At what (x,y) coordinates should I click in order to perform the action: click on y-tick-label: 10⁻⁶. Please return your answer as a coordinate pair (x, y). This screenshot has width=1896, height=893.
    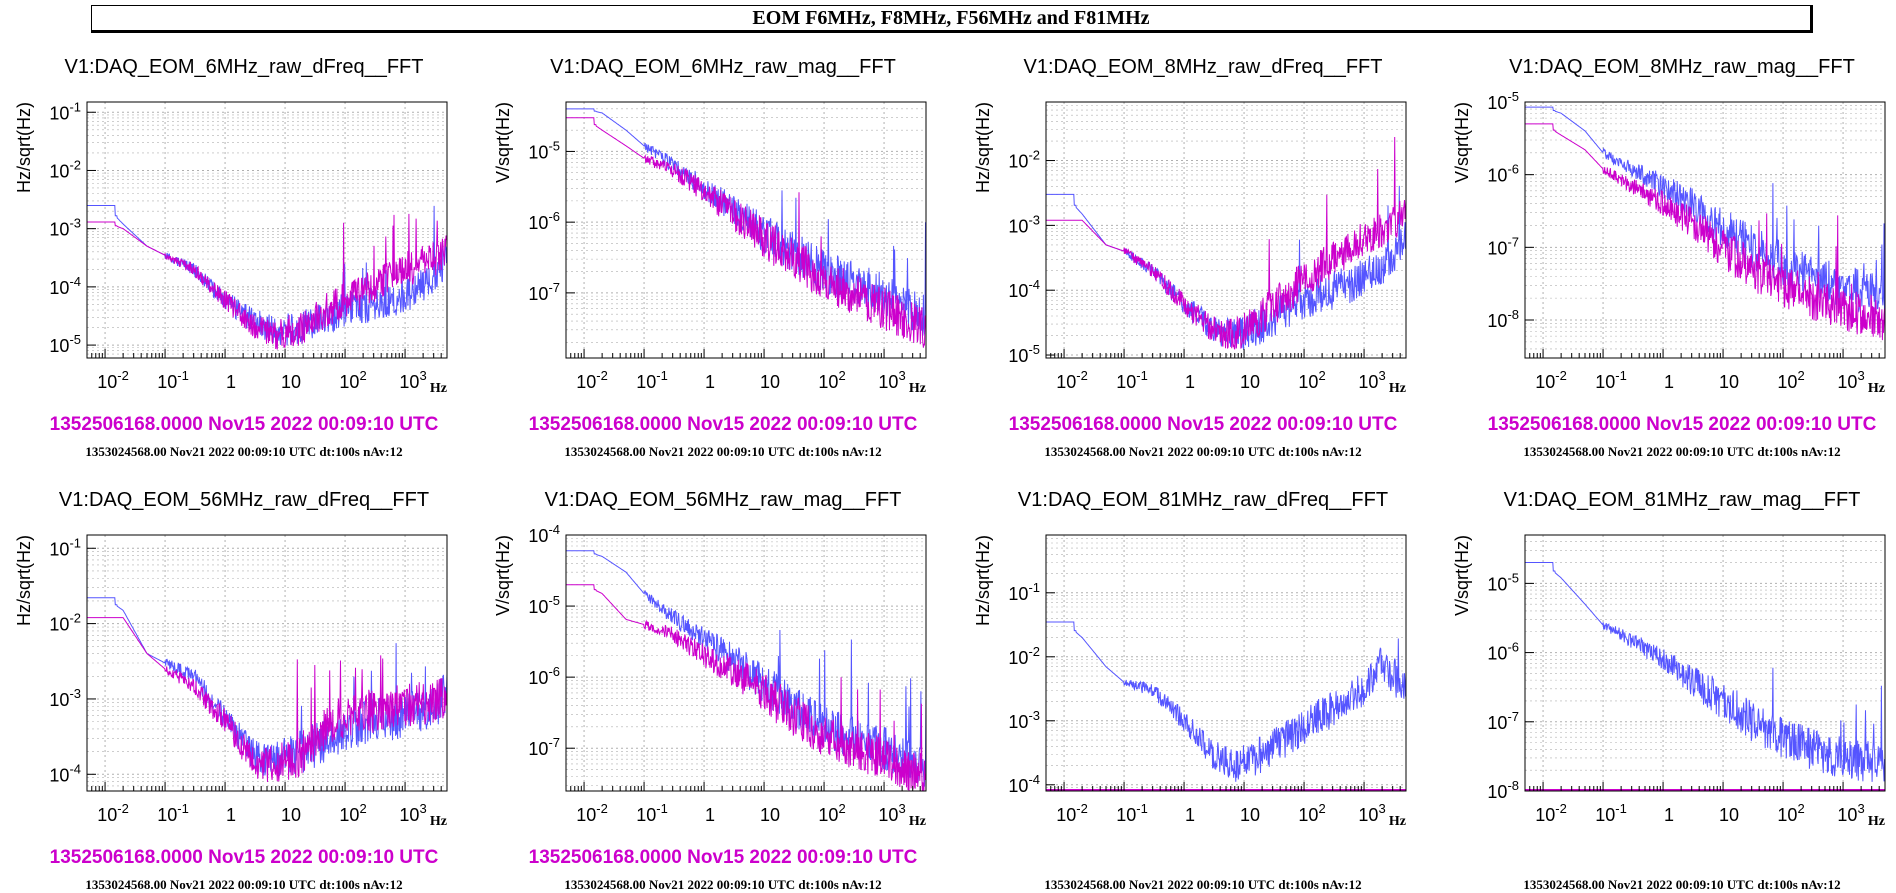
    Looking at the image, I should click on (544, 221).